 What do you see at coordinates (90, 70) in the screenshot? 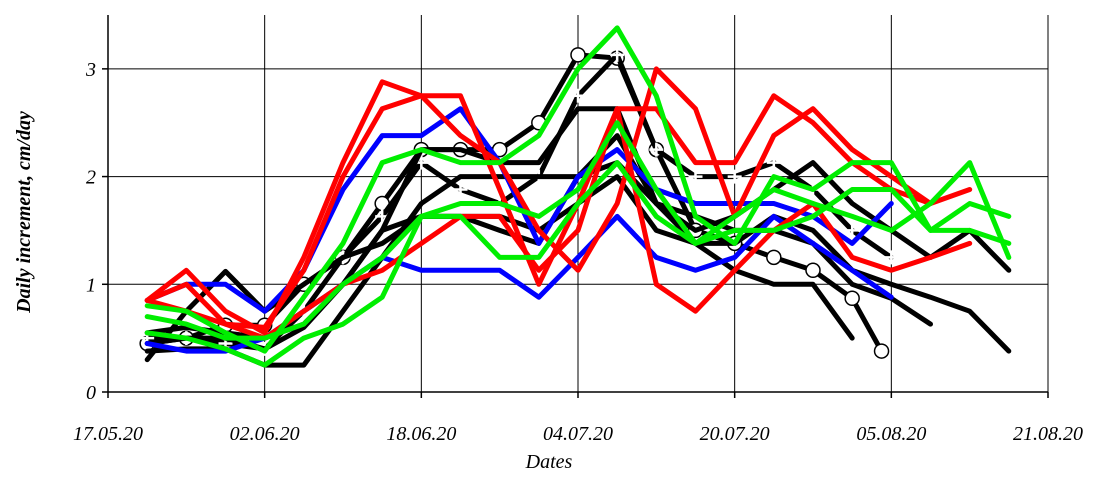
I see `y-tick-label: 3` at bounding box center [90, 70].